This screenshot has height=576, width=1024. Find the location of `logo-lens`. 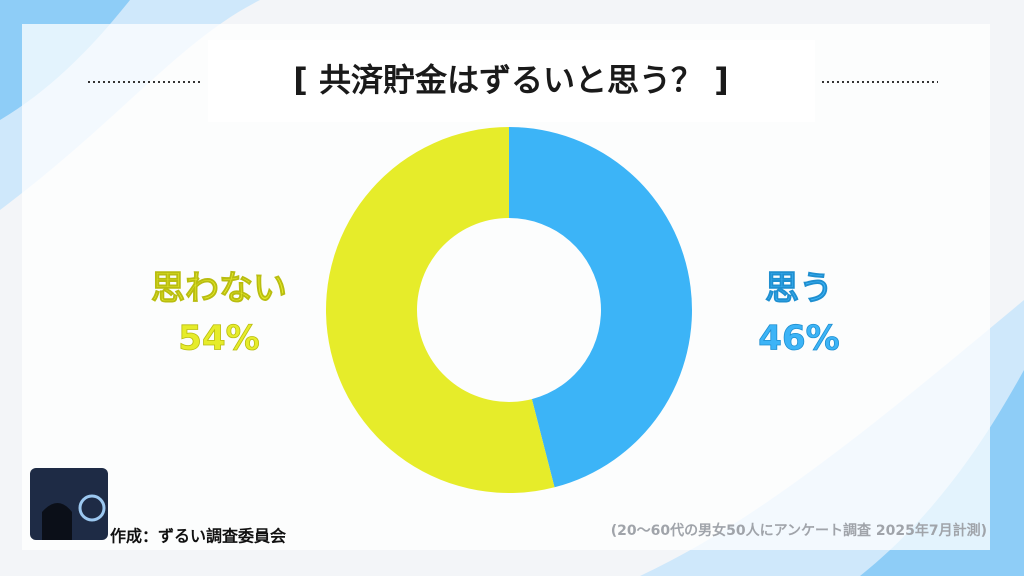

logo-lens is located at coordinates (92, 508).